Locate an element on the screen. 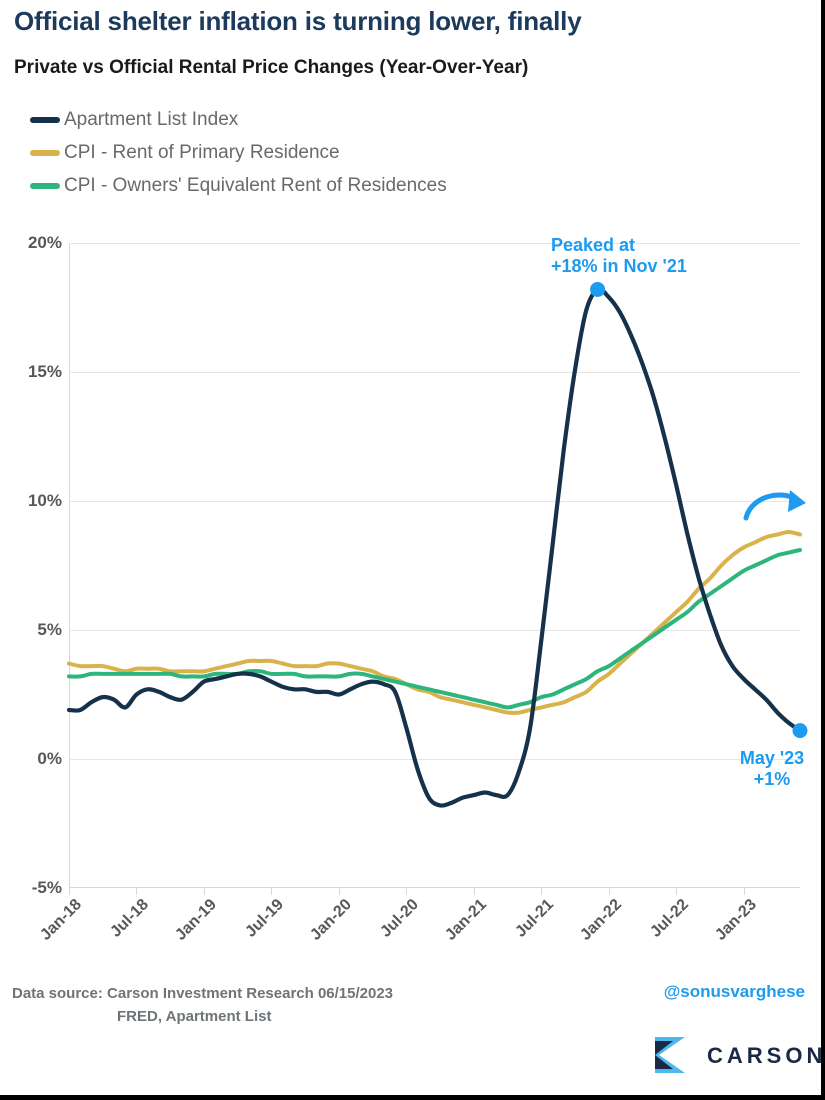 Image resolution: width=825 pixels, height=1100 pixels. y-axis-tick-label: 20% is located at coordinates (44, 242).